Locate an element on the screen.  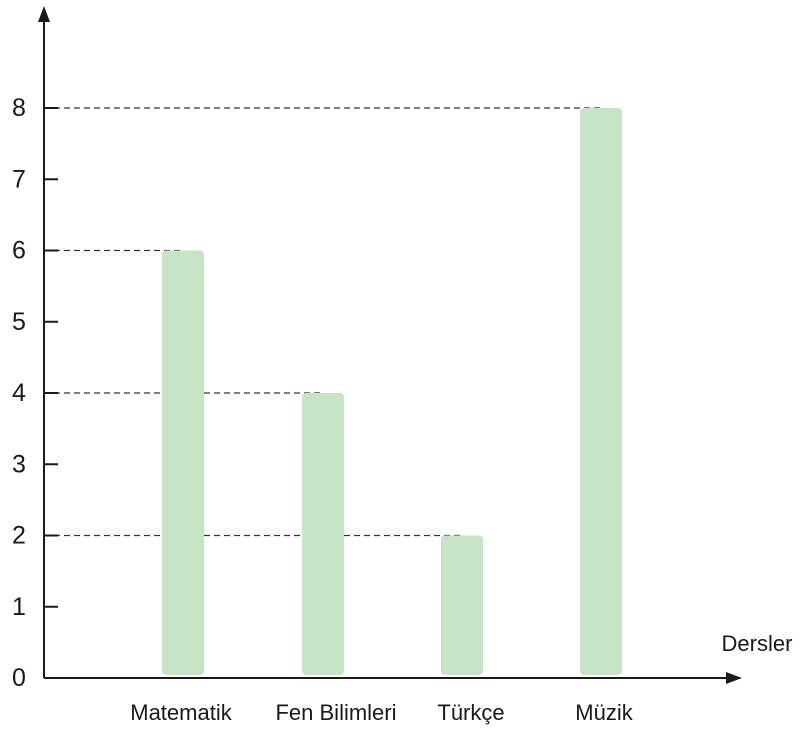
y-tick-label: 3 is located at coordinates (19, 464).